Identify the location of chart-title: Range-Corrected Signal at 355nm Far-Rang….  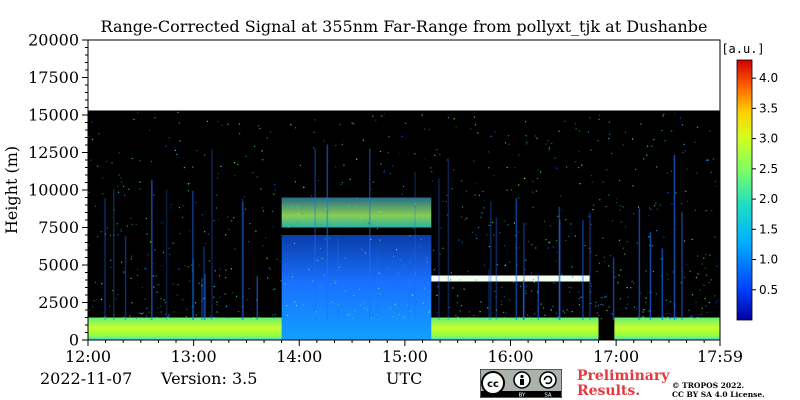
(404, 26).